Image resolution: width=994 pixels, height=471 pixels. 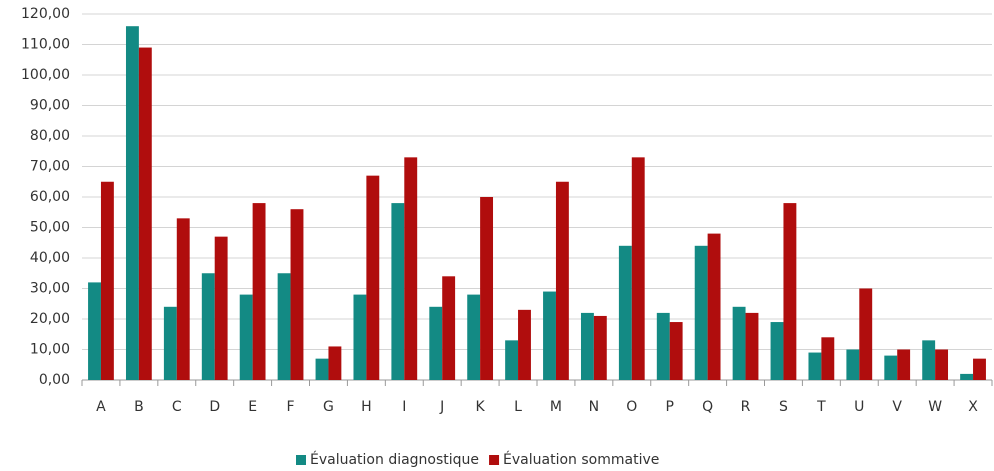 What do you see at coordinates (394, 459) in the screenshot?
I see `legend-label: Évaluation diagnostique` at bounding box center [394, 459].